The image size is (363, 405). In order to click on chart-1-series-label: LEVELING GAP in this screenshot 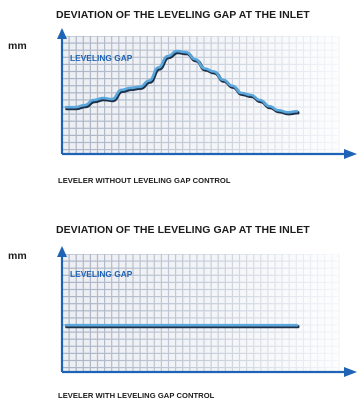, I will do `click(101, 58)`.